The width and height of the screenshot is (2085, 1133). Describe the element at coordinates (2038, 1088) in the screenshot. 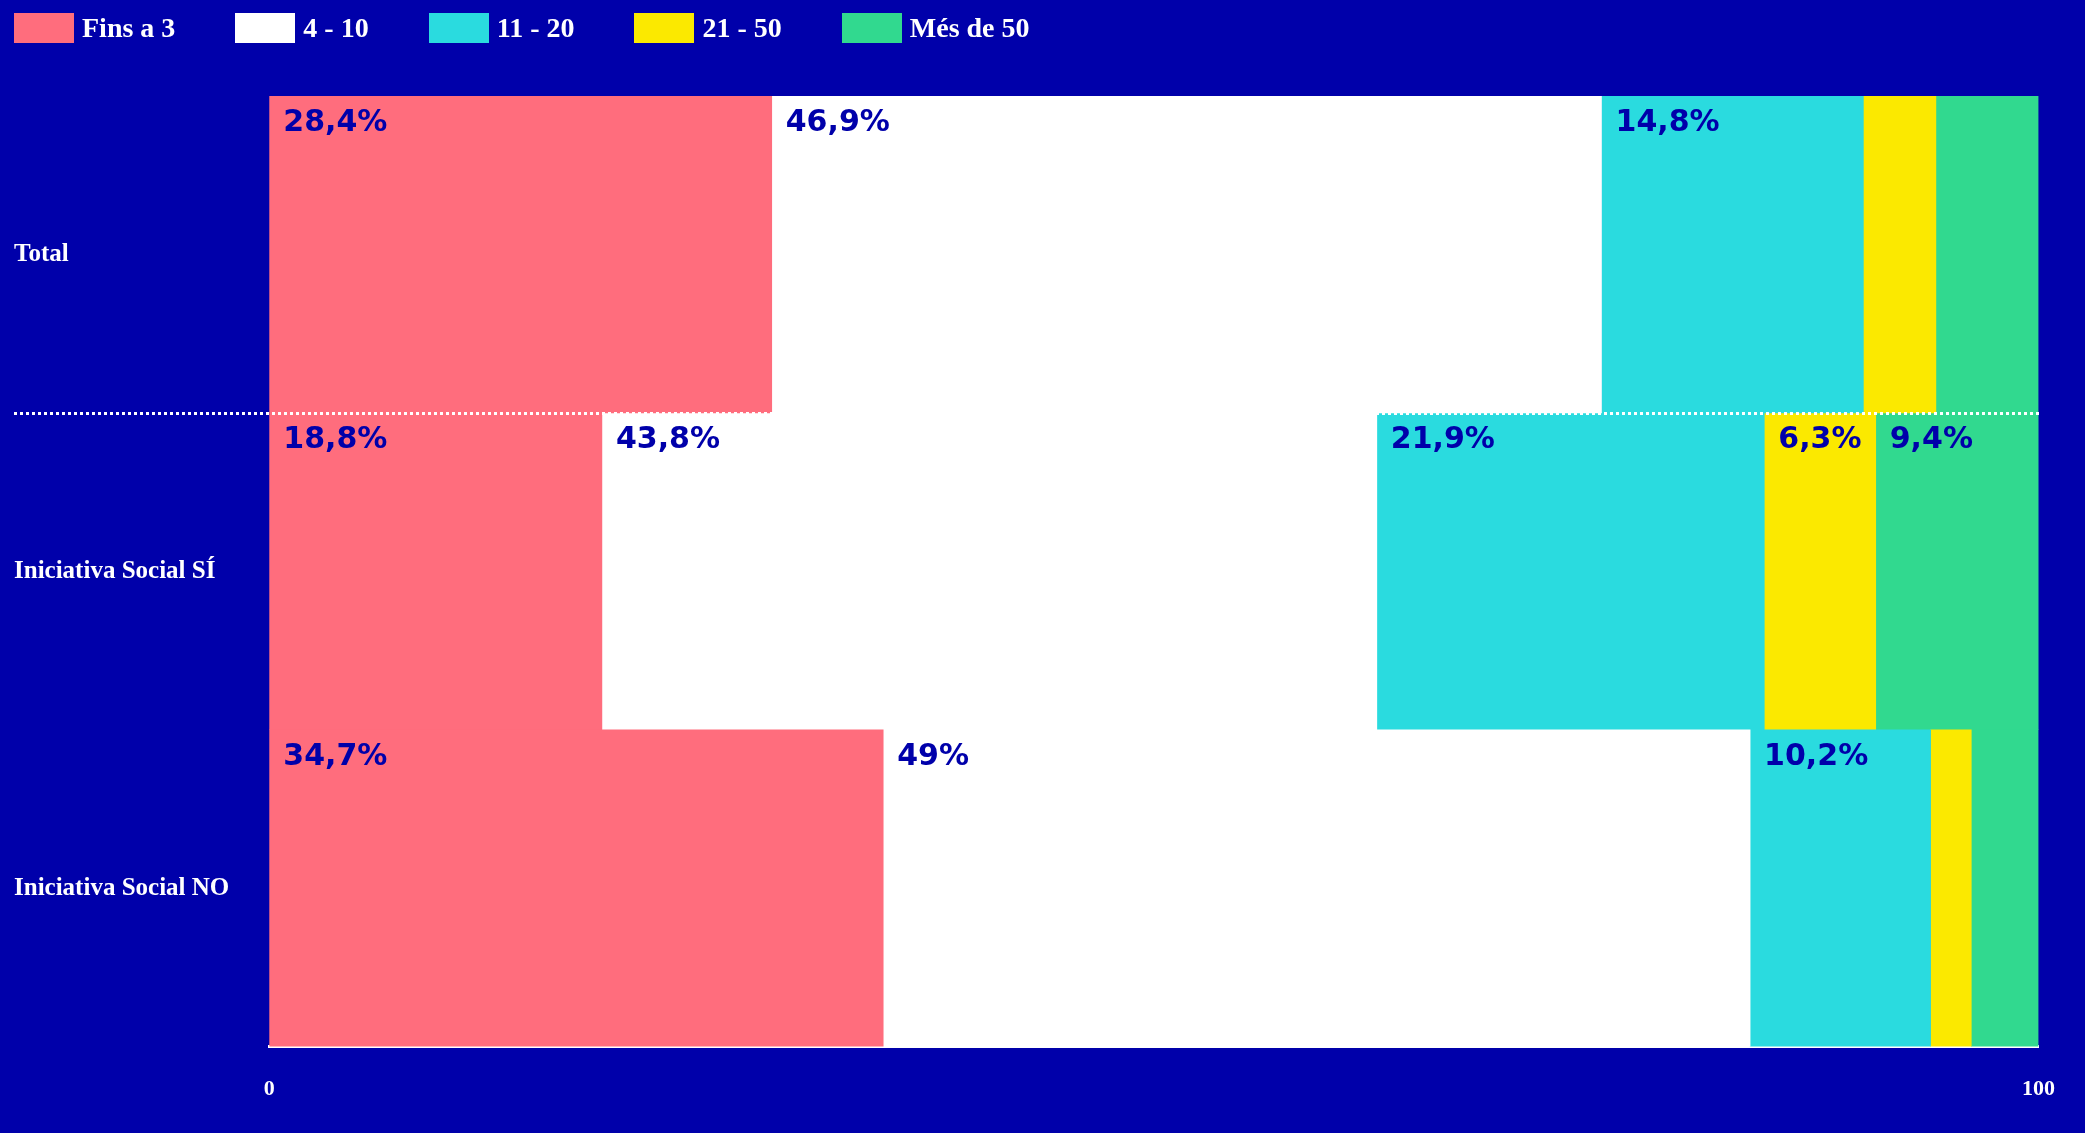

I see `x-tick-label: 100` at that location.